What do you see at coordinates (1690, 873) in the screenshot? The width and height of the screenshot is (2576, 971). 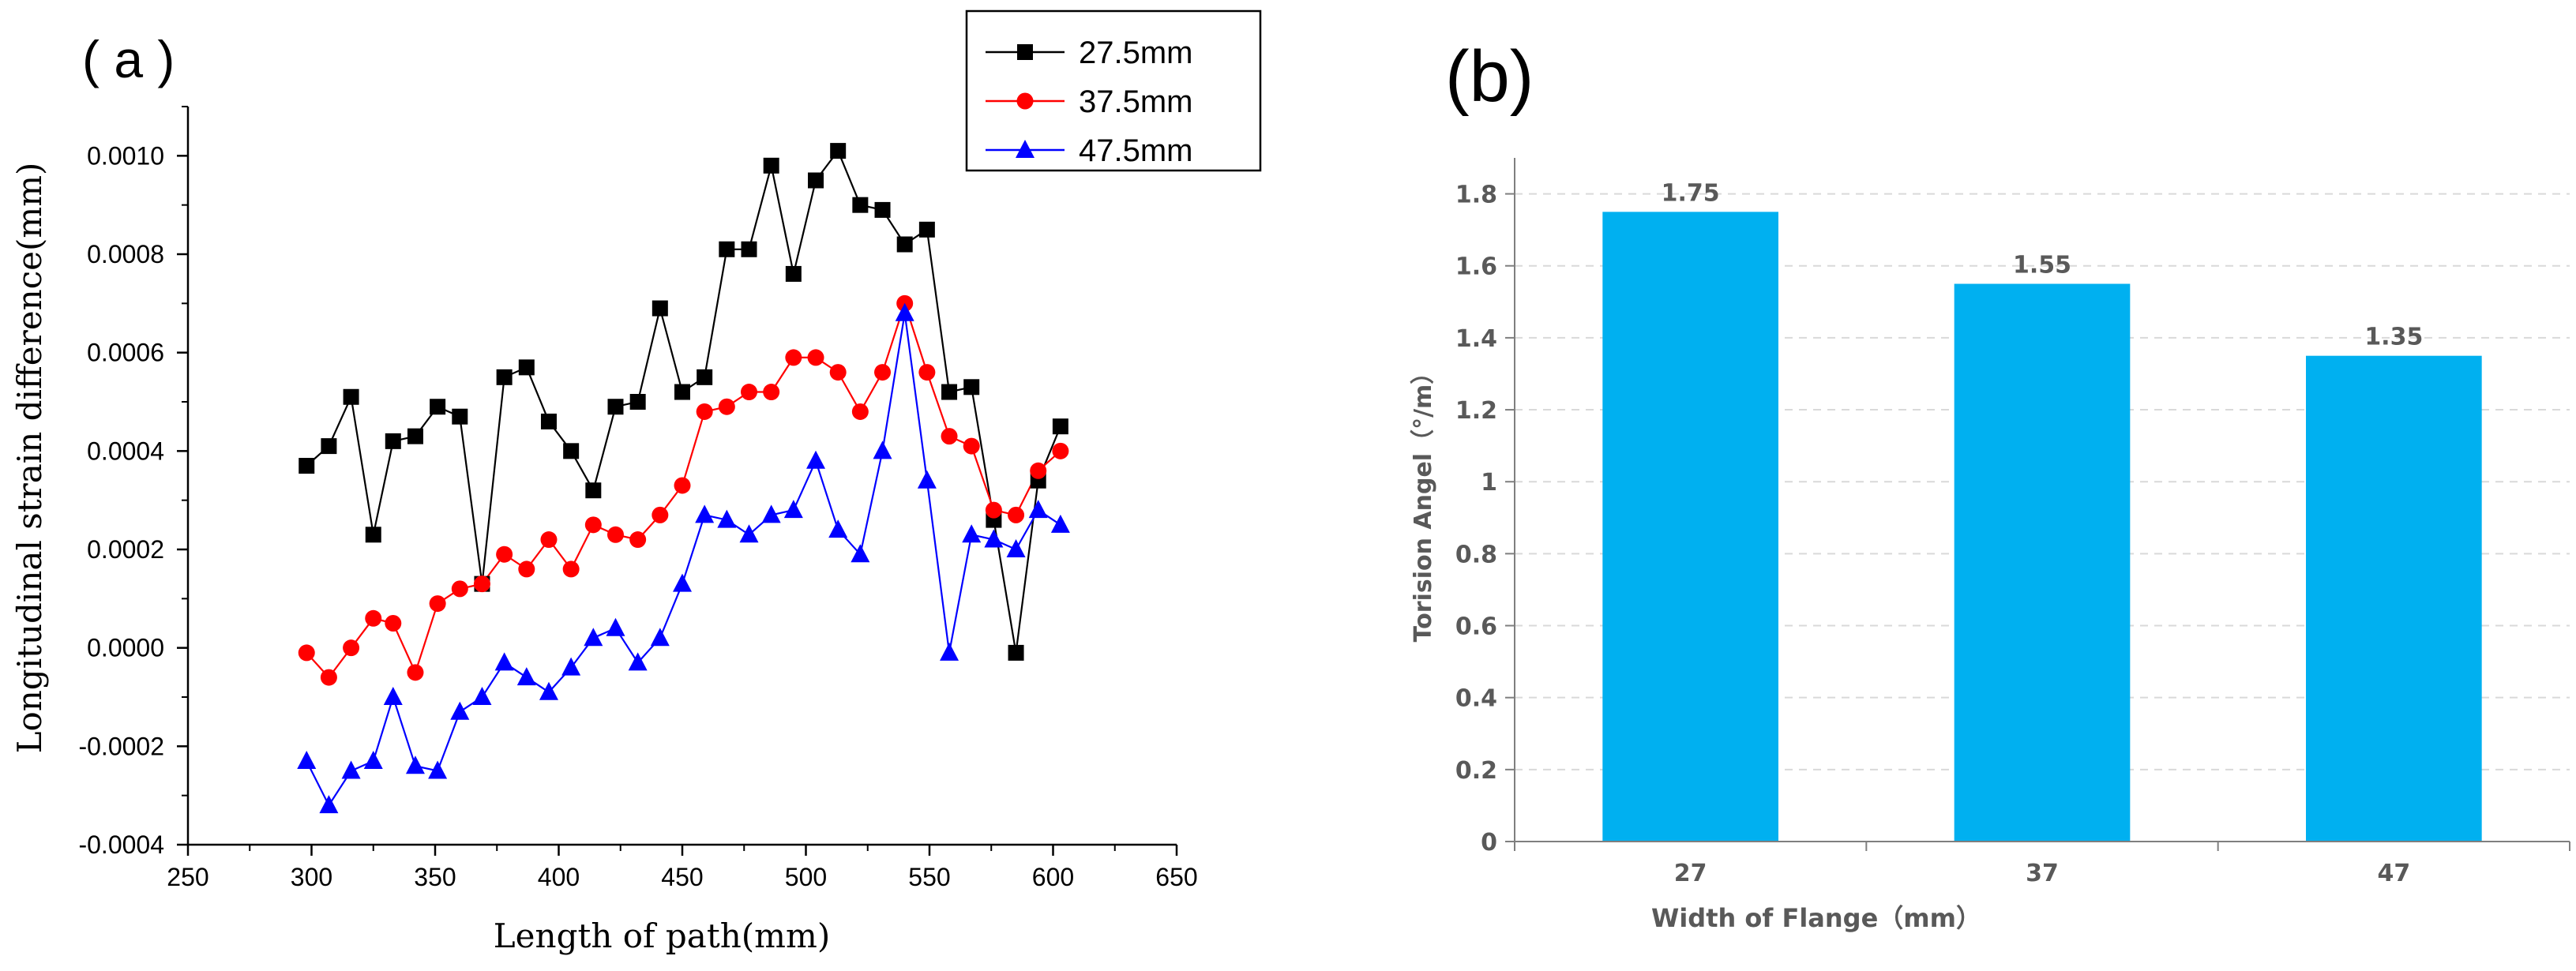 I see `x-tick-label: 27` at bounding box center [1690, 873].